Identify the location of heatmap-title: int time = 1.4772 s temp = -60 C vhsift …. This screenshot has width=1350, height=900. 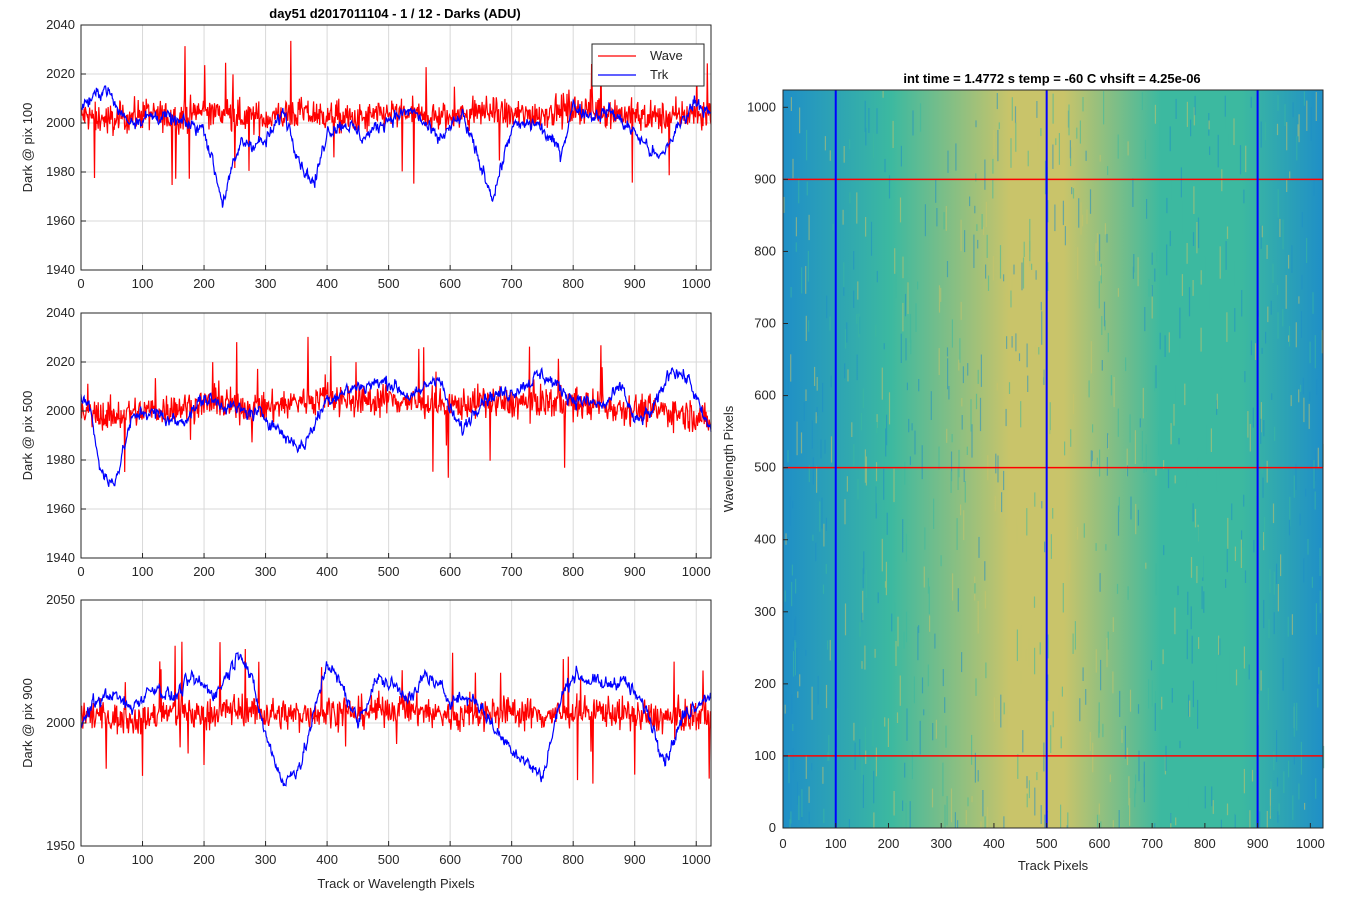
(1051, 78).